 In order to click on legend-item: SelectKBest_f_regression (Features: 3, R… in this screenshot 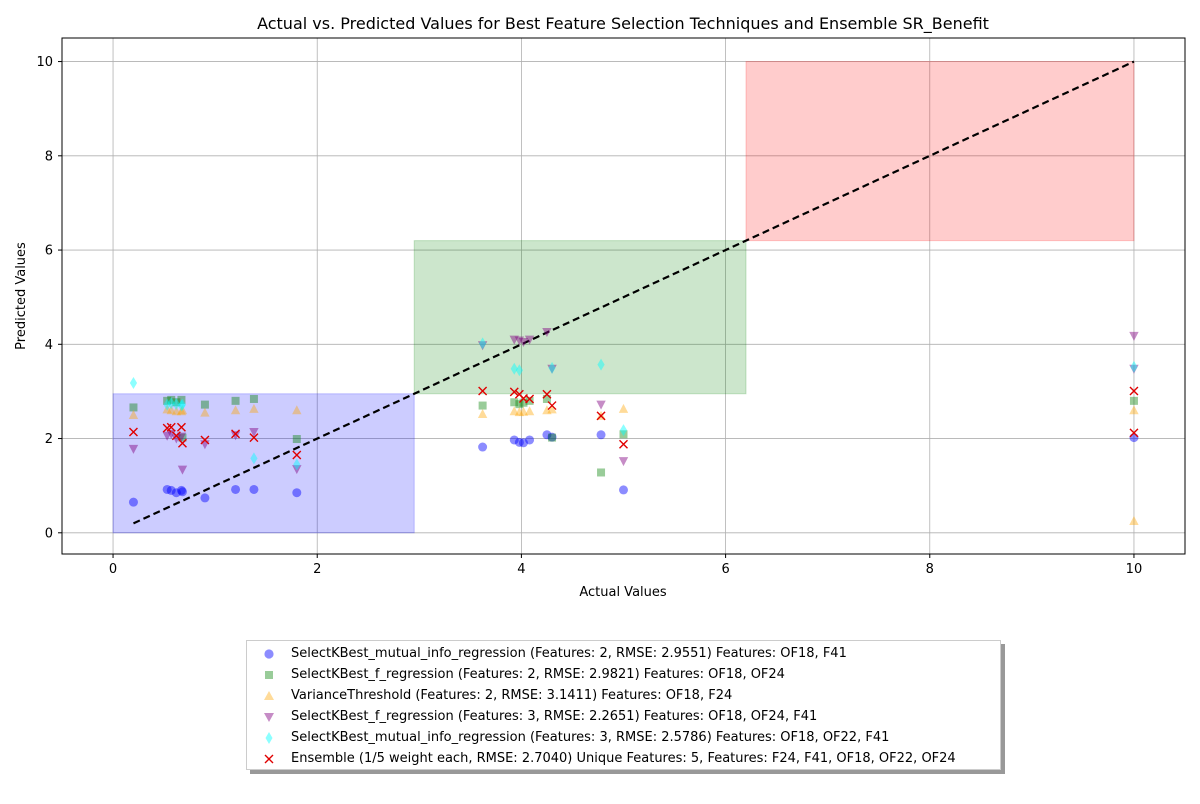, I will do `click(532, 716)`.